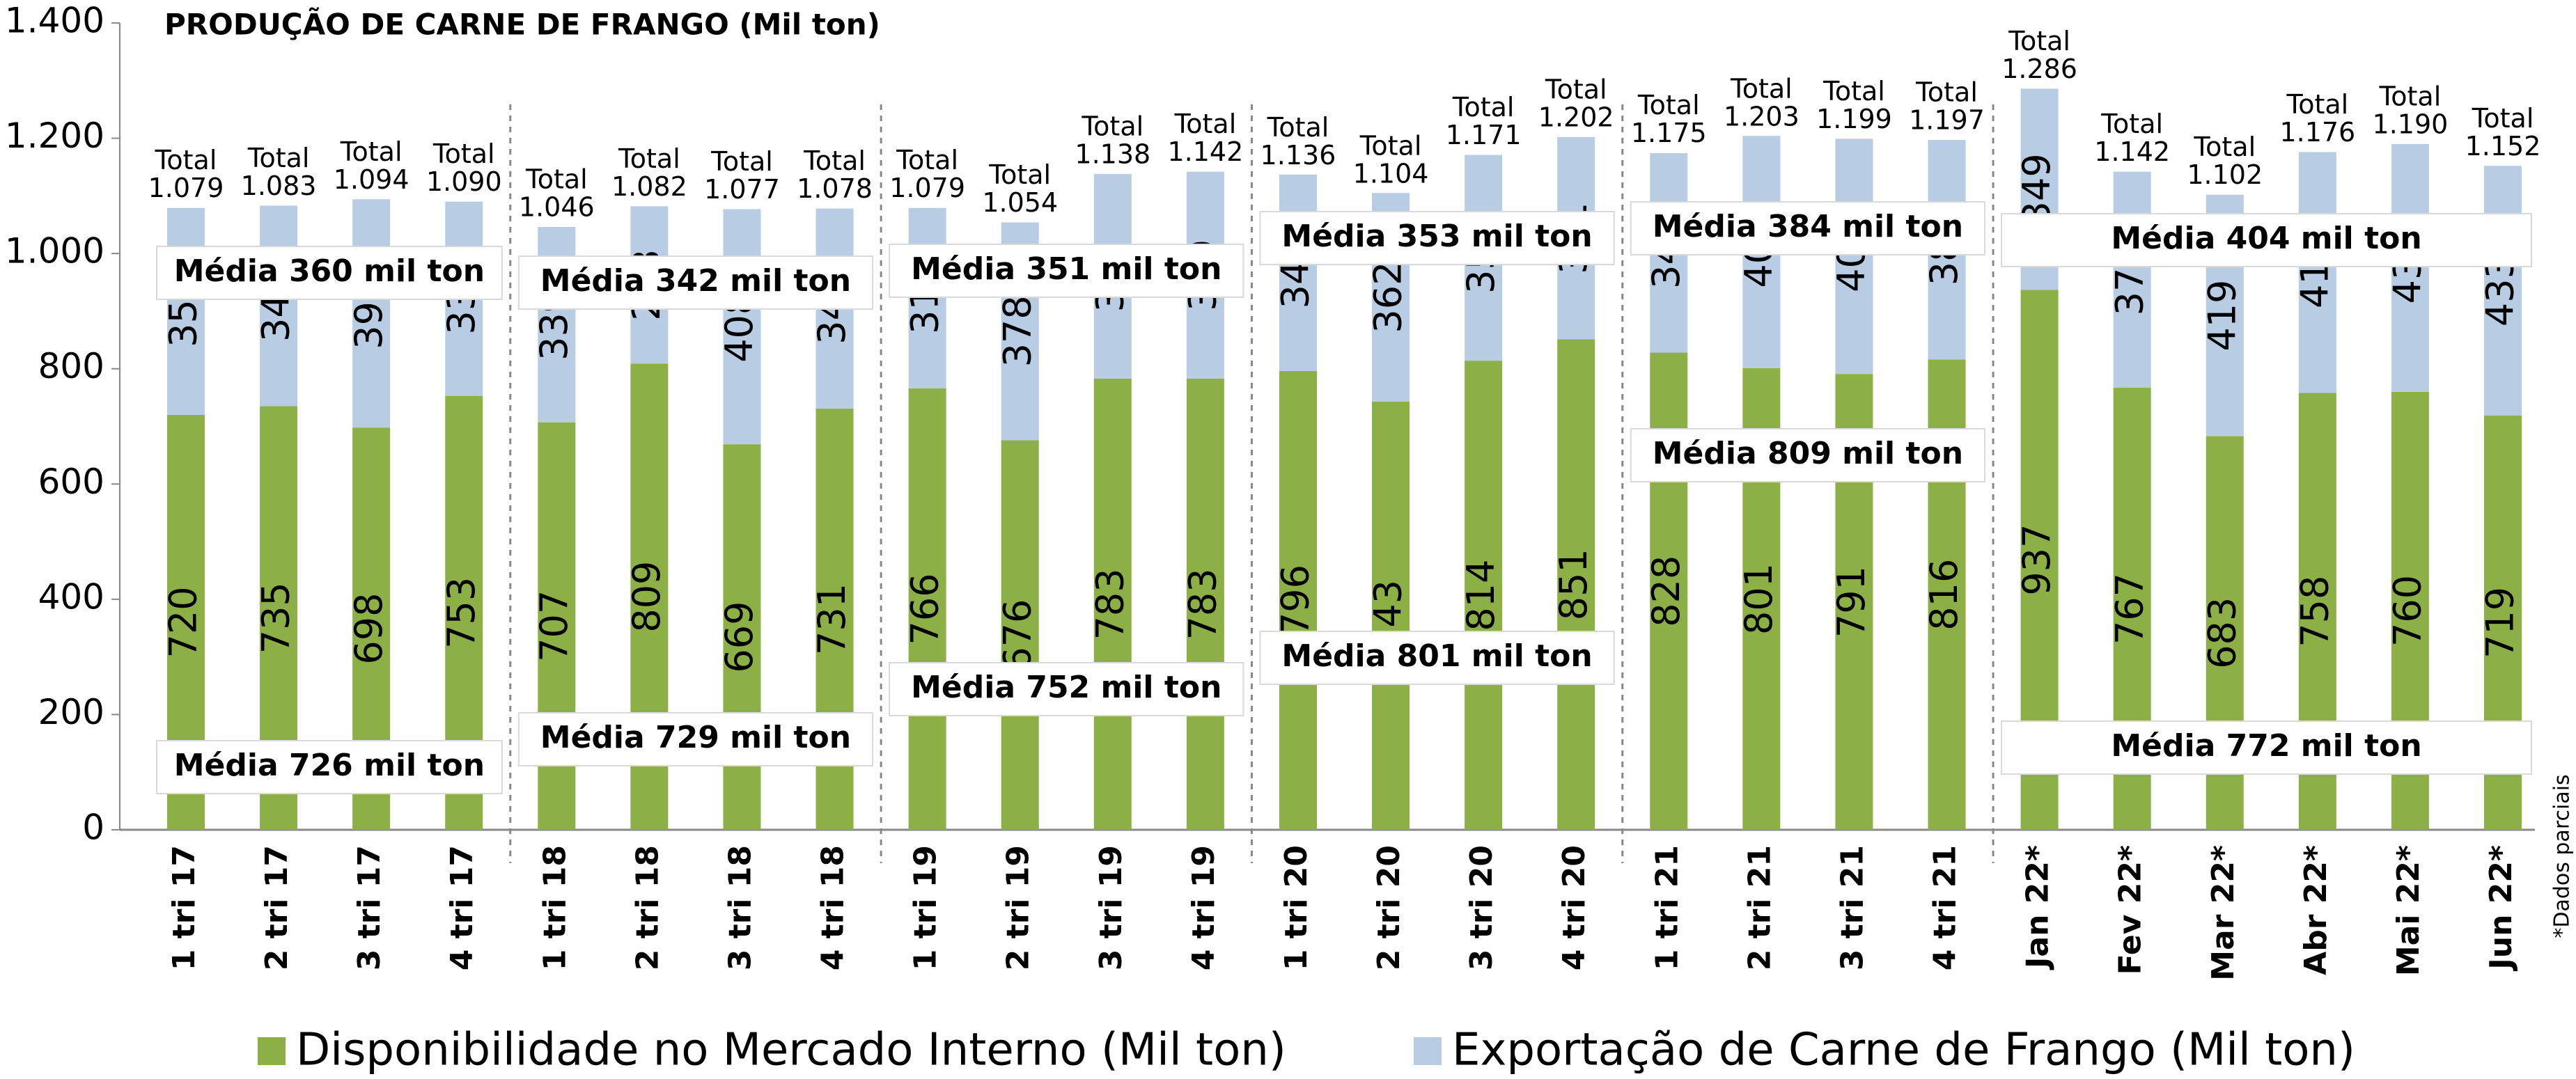  I want to click on y-tick-label: 1.400, so click(55, 21).